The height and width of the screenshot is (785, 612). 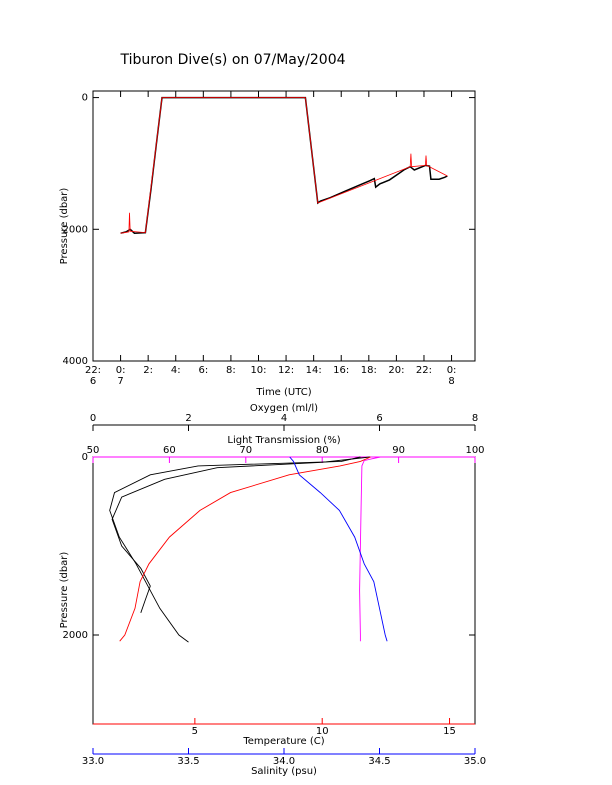 What do you see at coordinates (284, 418) in the screenshot?
I see `x-tick-label: 4` at bounding box center [284, 418].